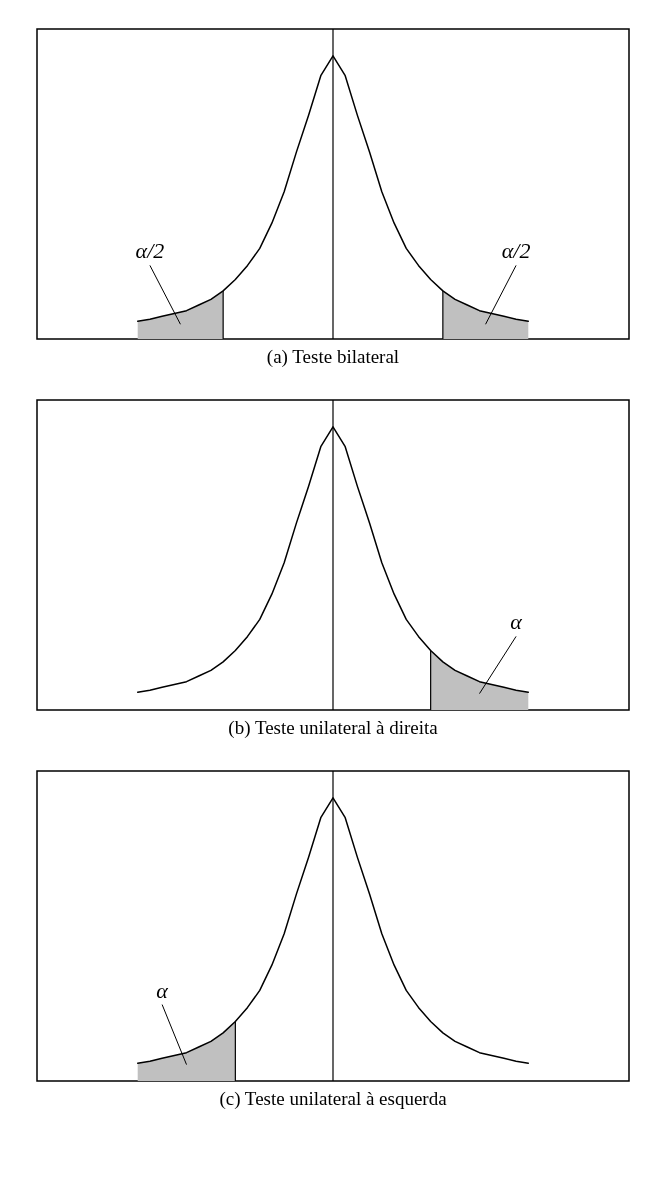 The height and width of the screenshot is (1182, 649). What do you see at coordinates (333, 1098) in the screenshot?
I see `text: (c) Teste unilateral à esquerda` at bounding box center [333, 1098].